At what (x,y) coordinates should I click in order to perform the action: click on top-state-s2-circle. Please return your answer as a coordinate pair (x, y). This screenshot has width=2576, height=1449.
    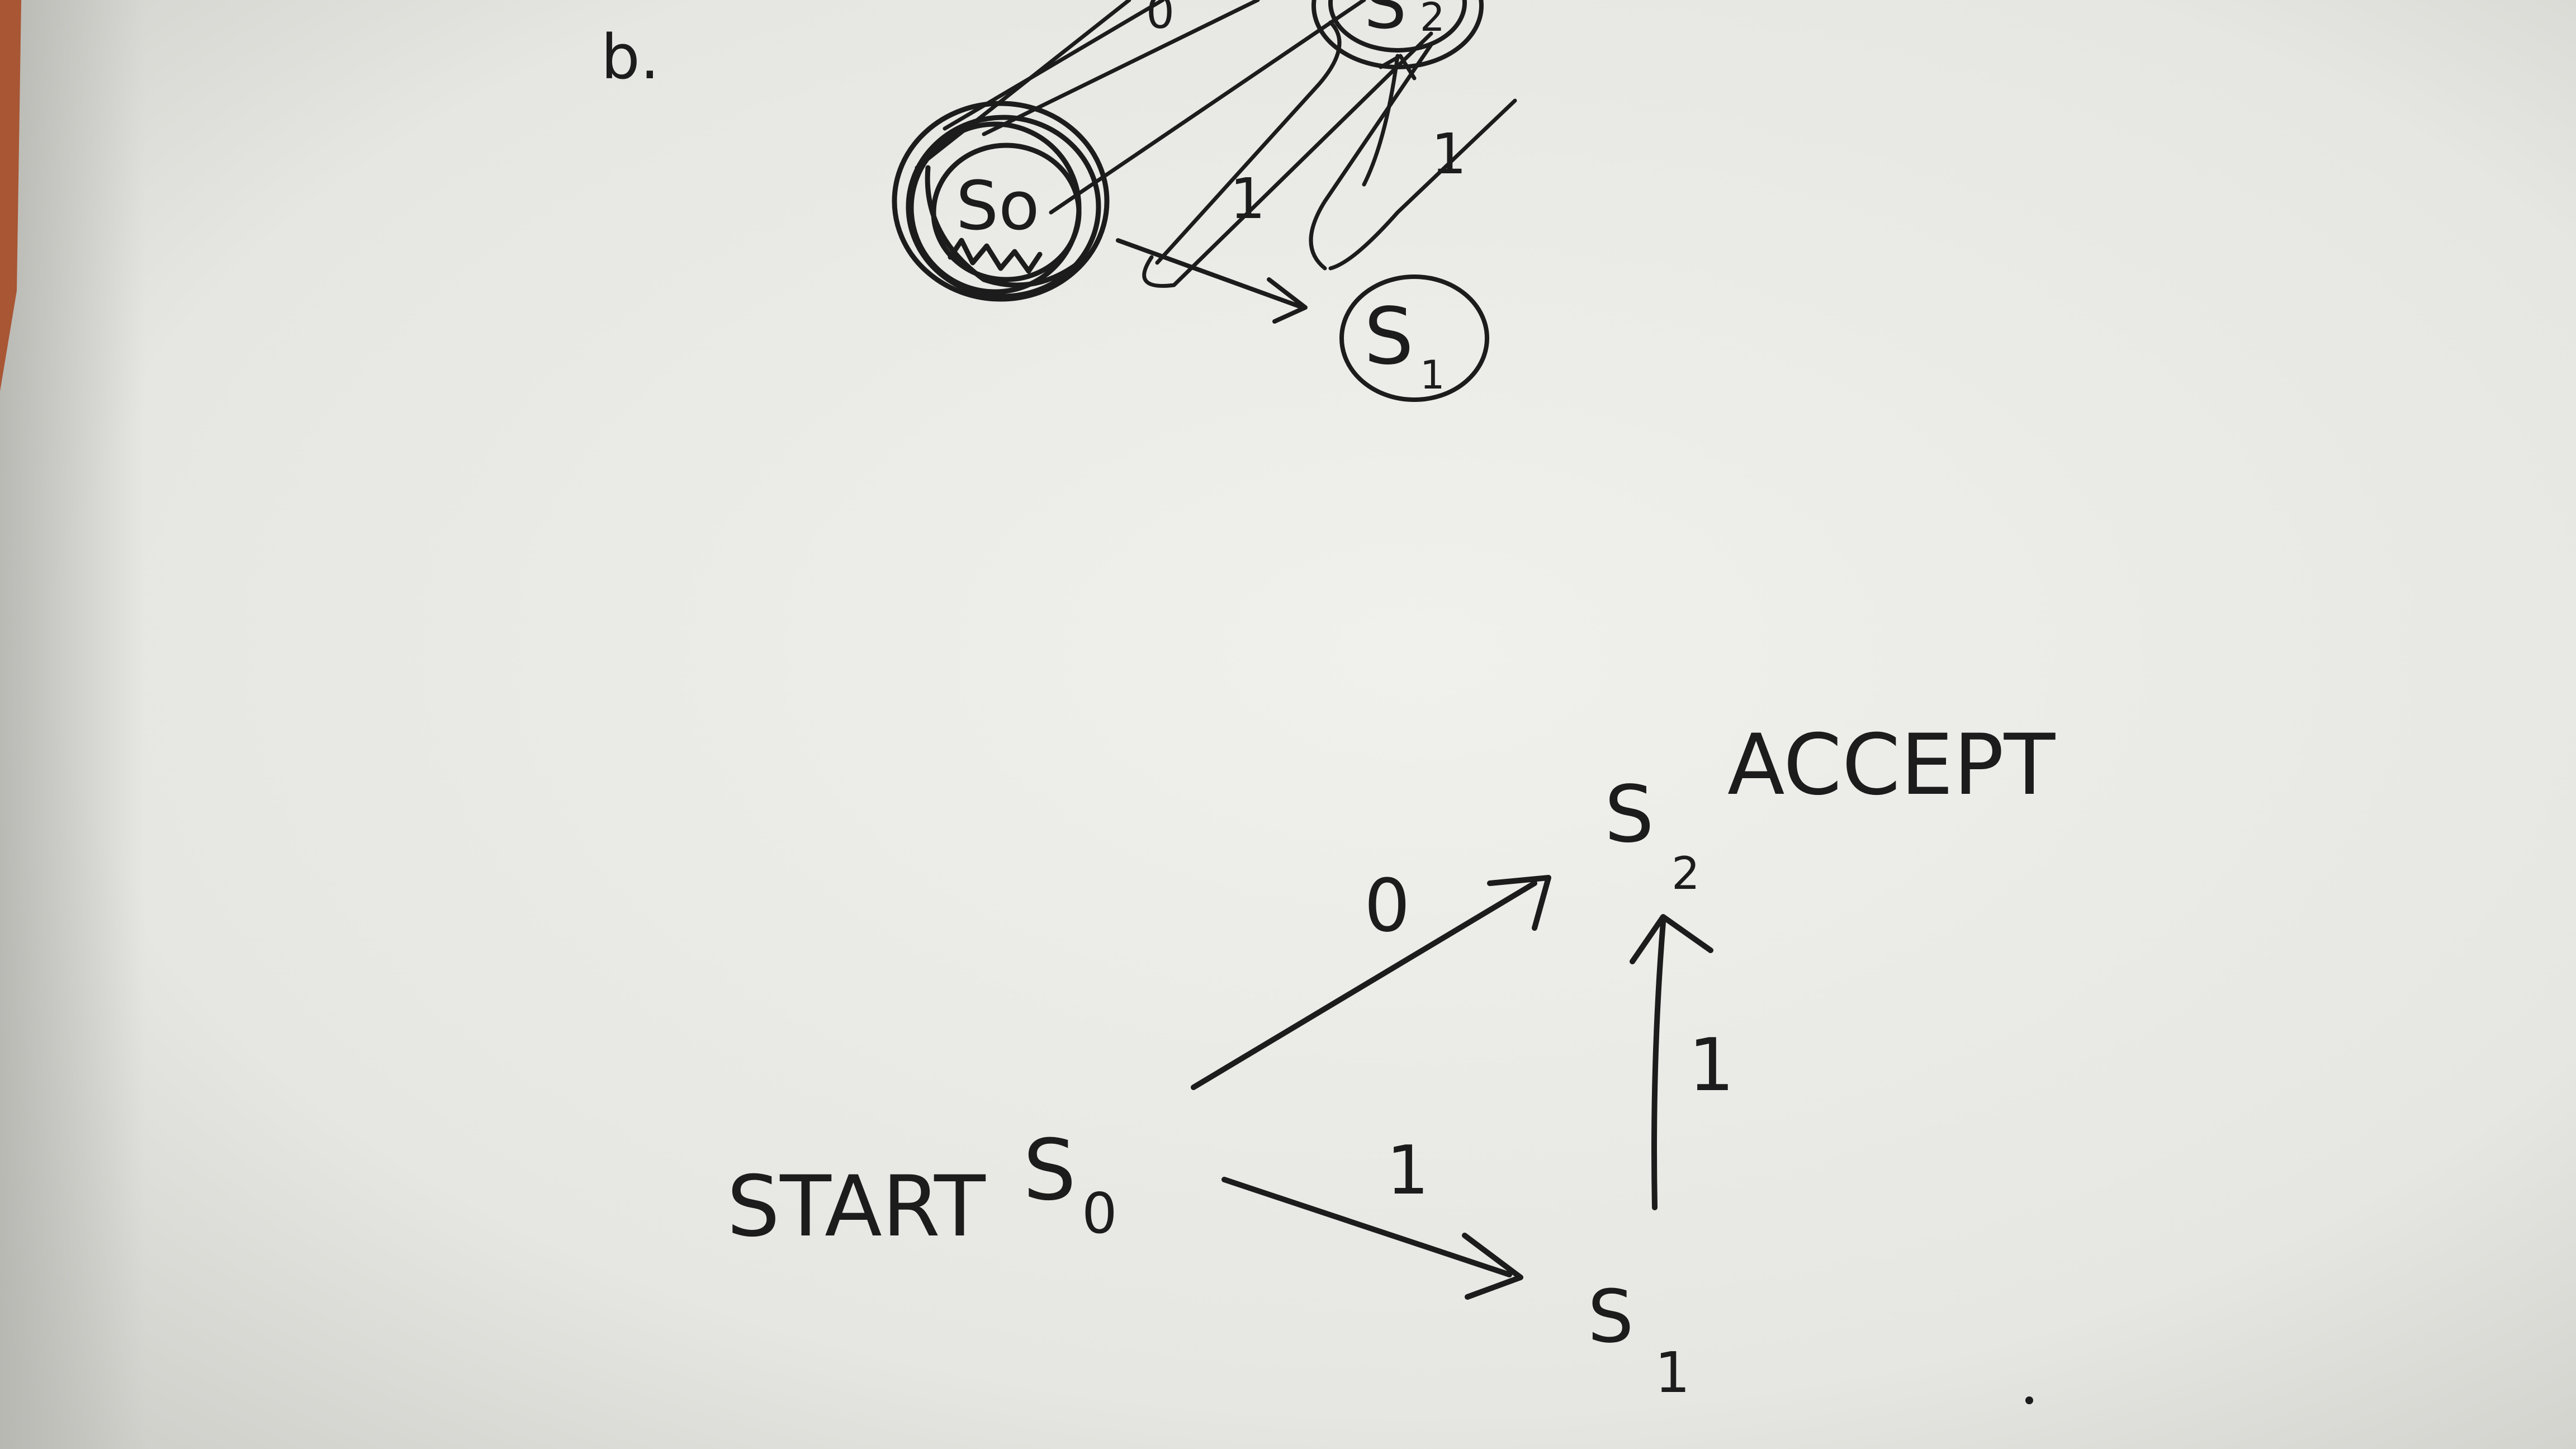
    Looking at the image, I should click on (1397, 34).